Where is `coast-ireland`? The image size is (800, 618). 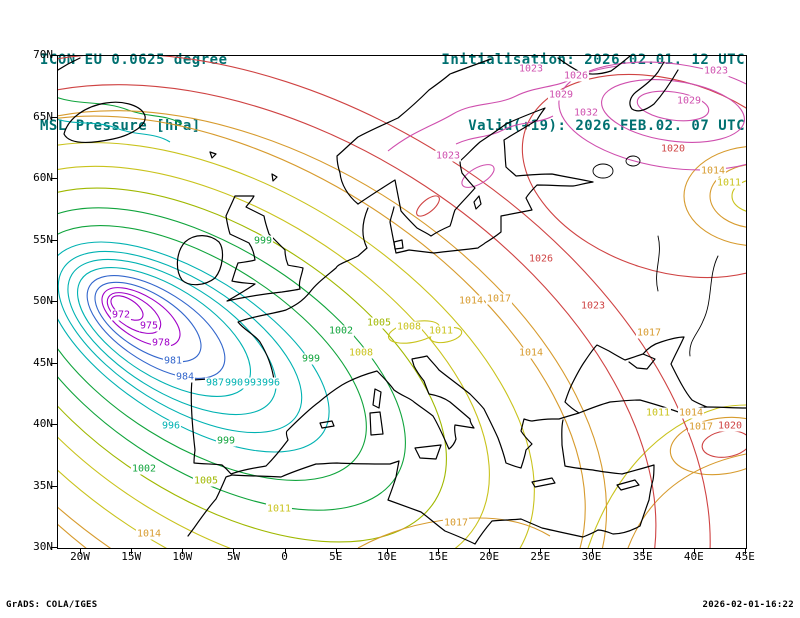 coast-ireland is located at coordinates (200, 260).